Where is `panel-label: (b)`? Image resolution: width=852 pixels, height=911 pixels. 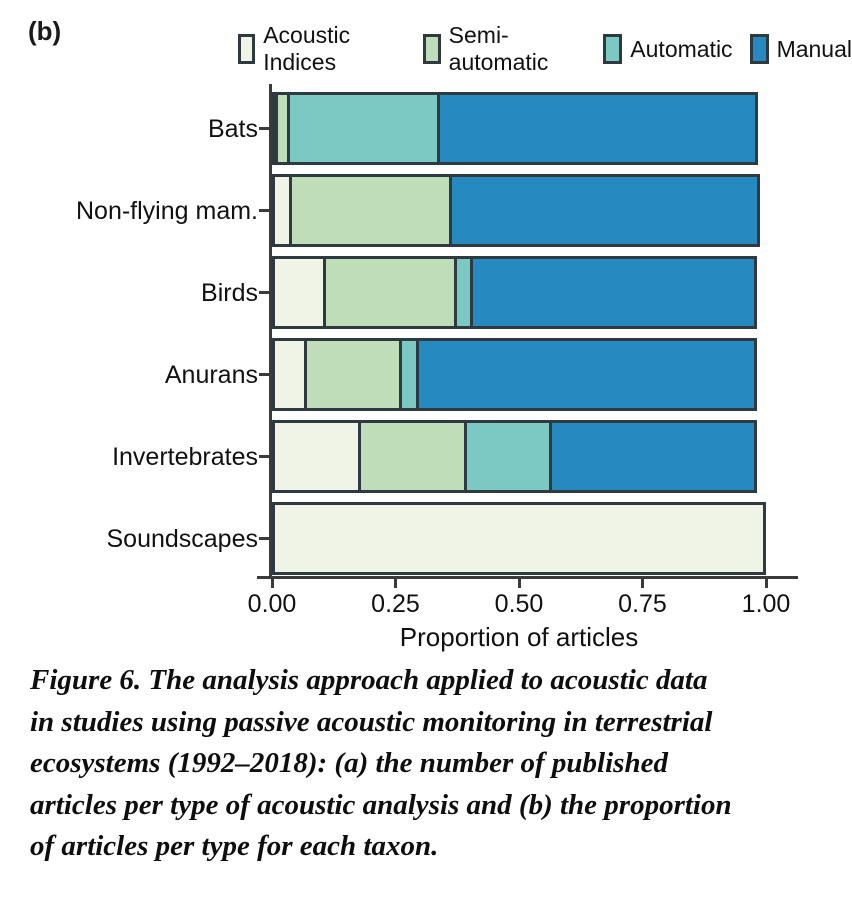 panel-label: (b) is located at coordinates (45, 31).